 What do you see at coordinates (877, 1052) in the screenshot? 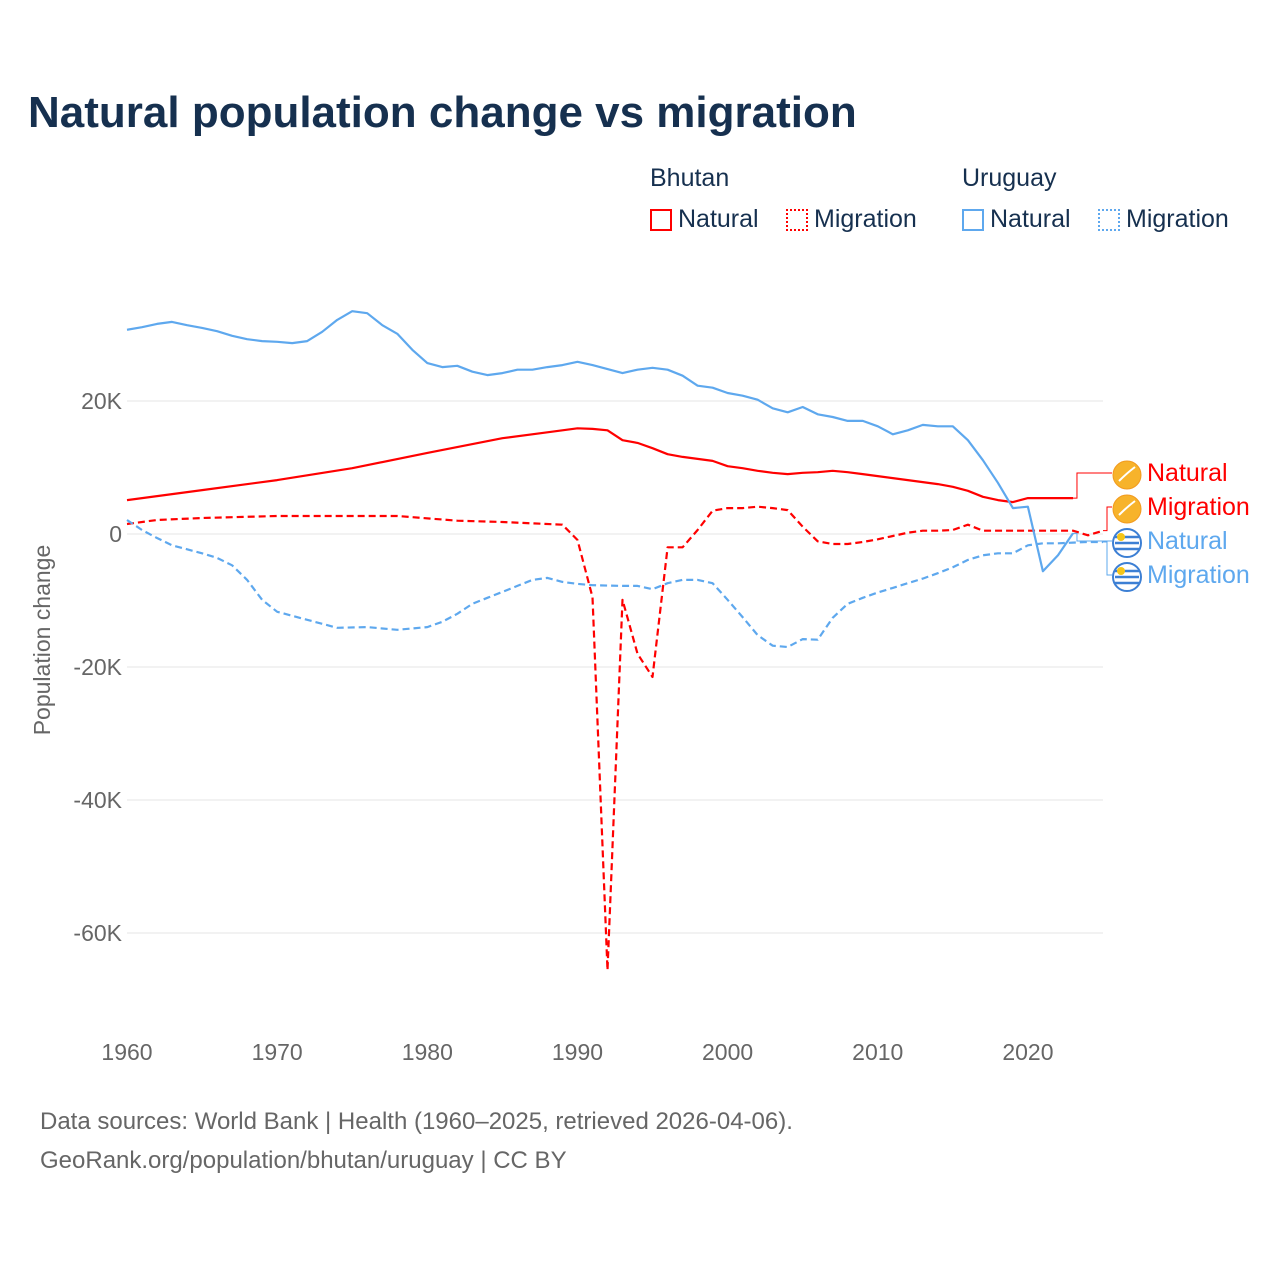
I see `x-tick-label: 2010` at bounding box center [877, 1052].